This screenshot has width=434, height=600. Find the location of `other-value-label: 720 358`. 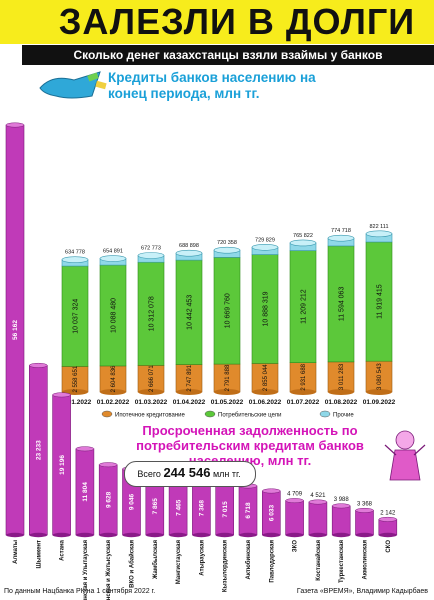

other-value-label: 720 358 is located at coordinates (227, 243).